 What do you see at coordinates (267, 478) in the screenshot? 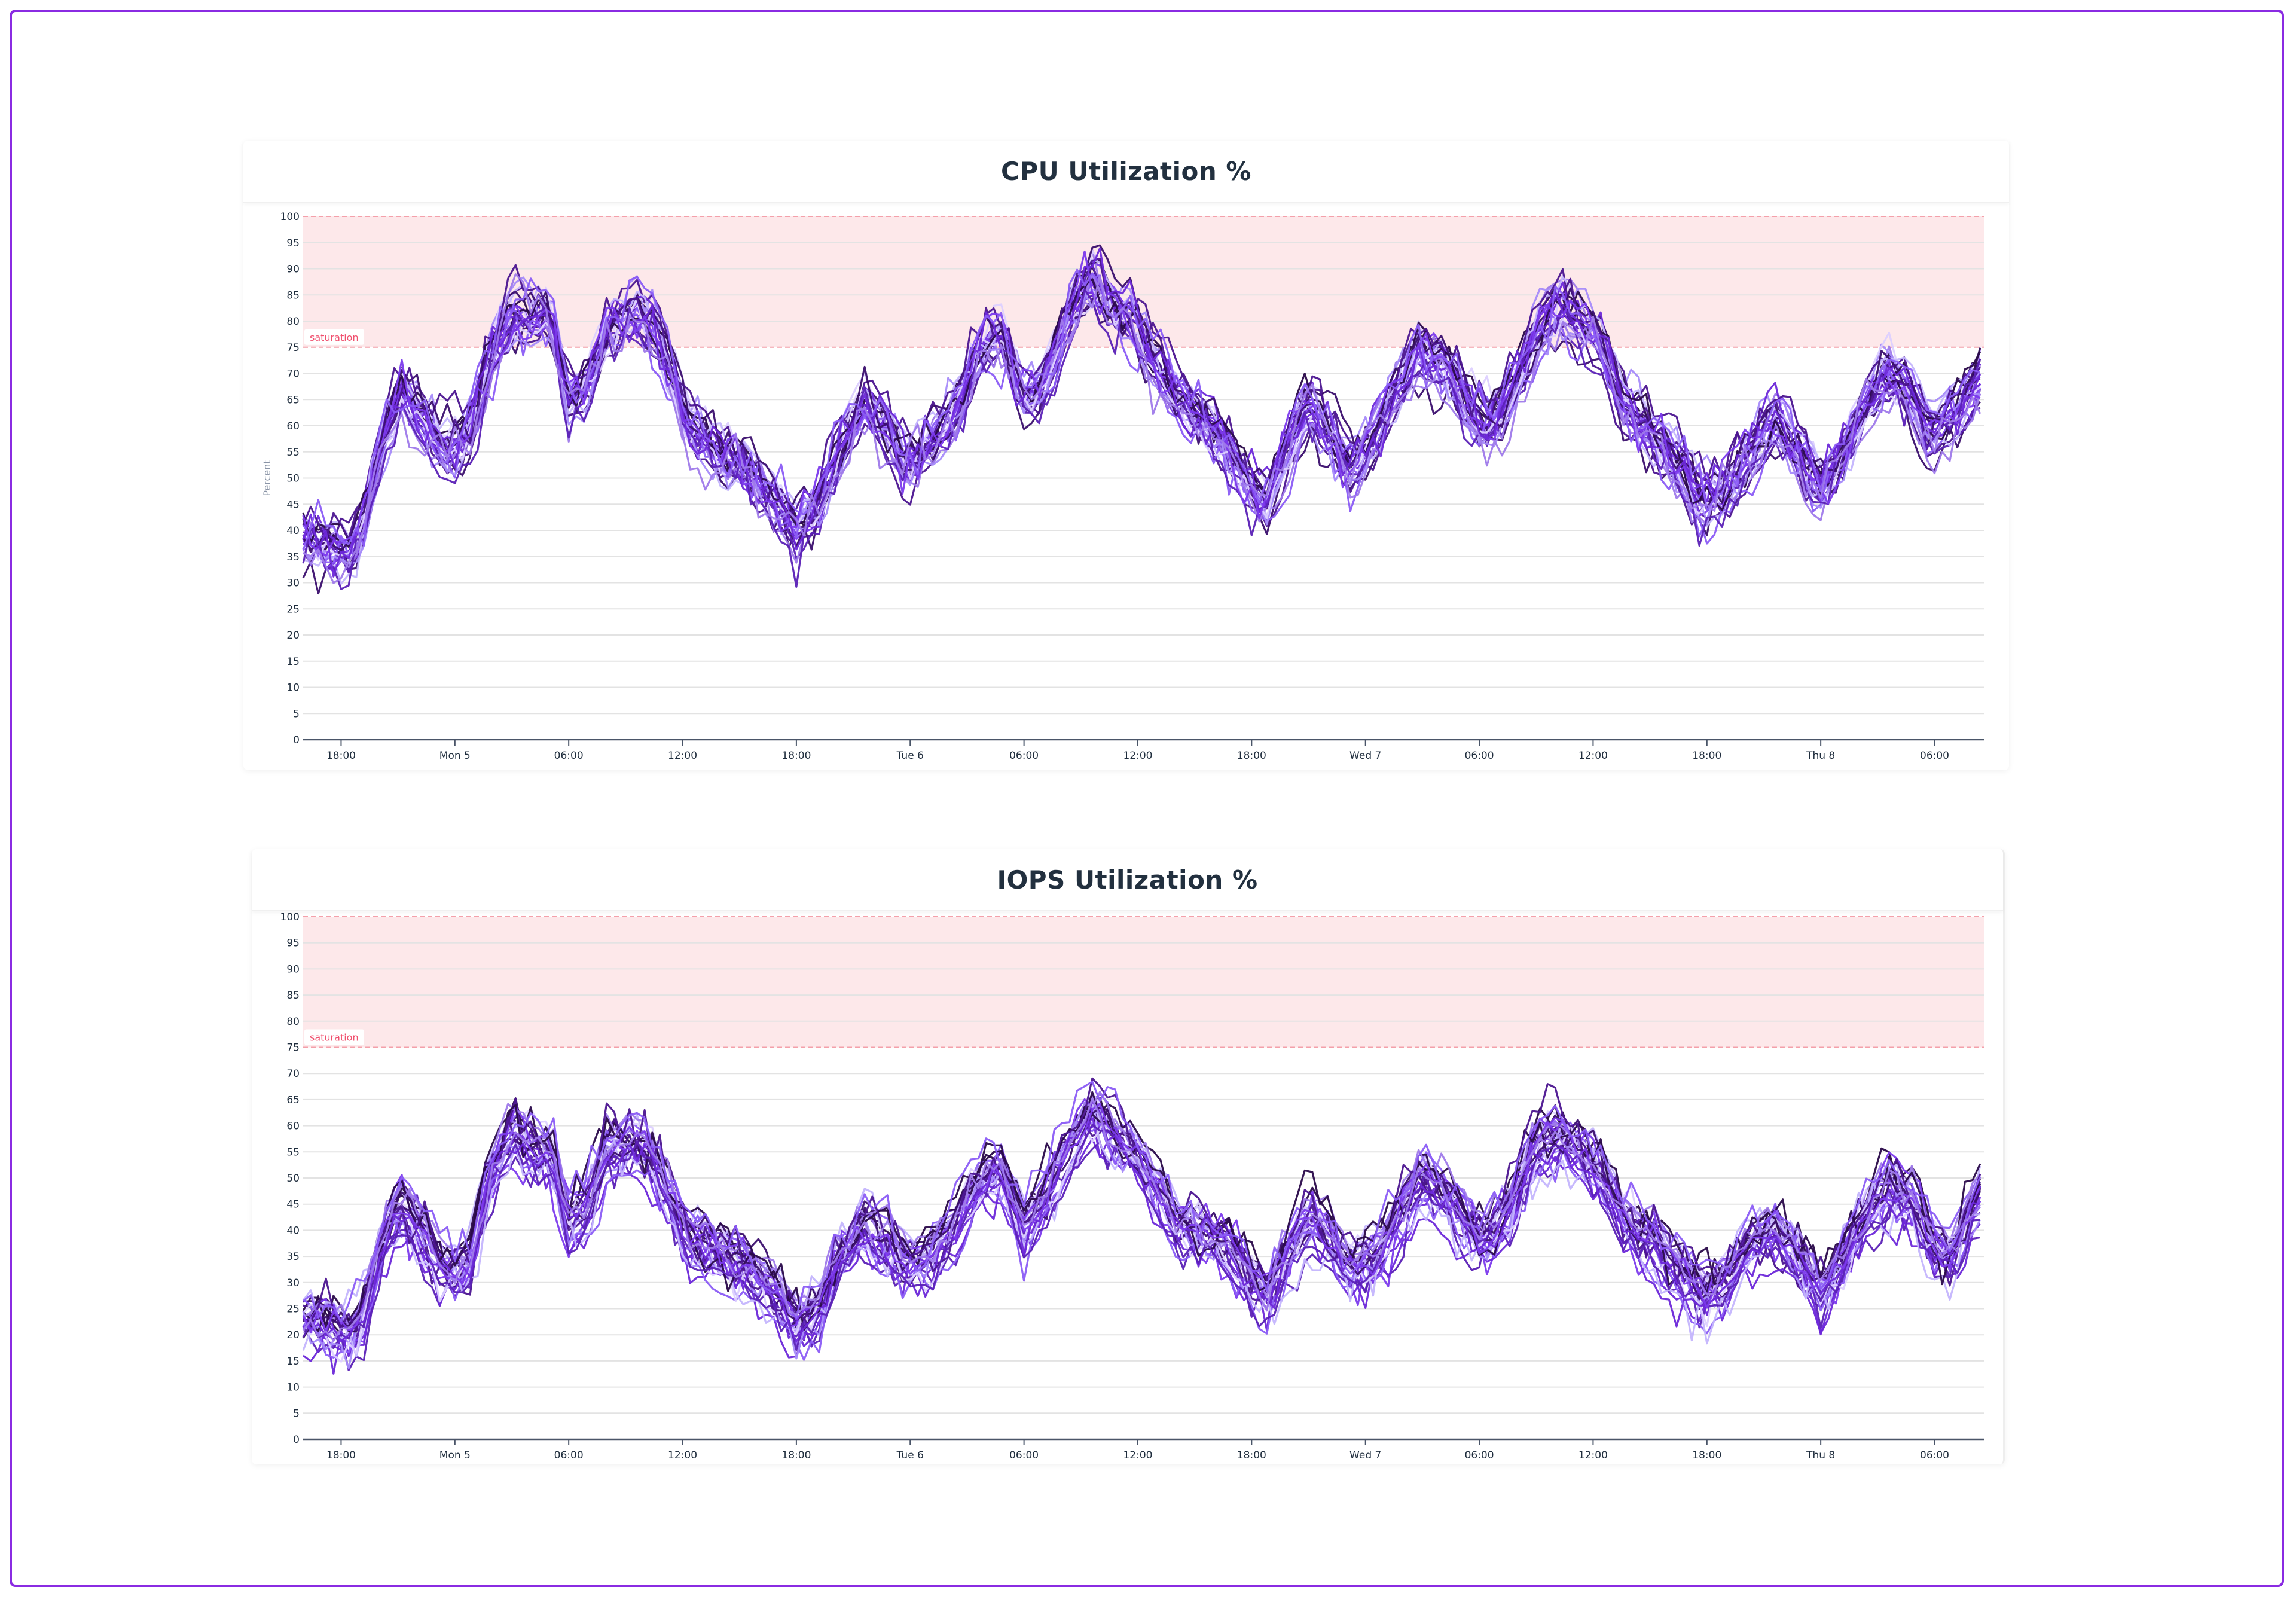
I see `y-axis-label: Percent` at bounding box center [267, 478].